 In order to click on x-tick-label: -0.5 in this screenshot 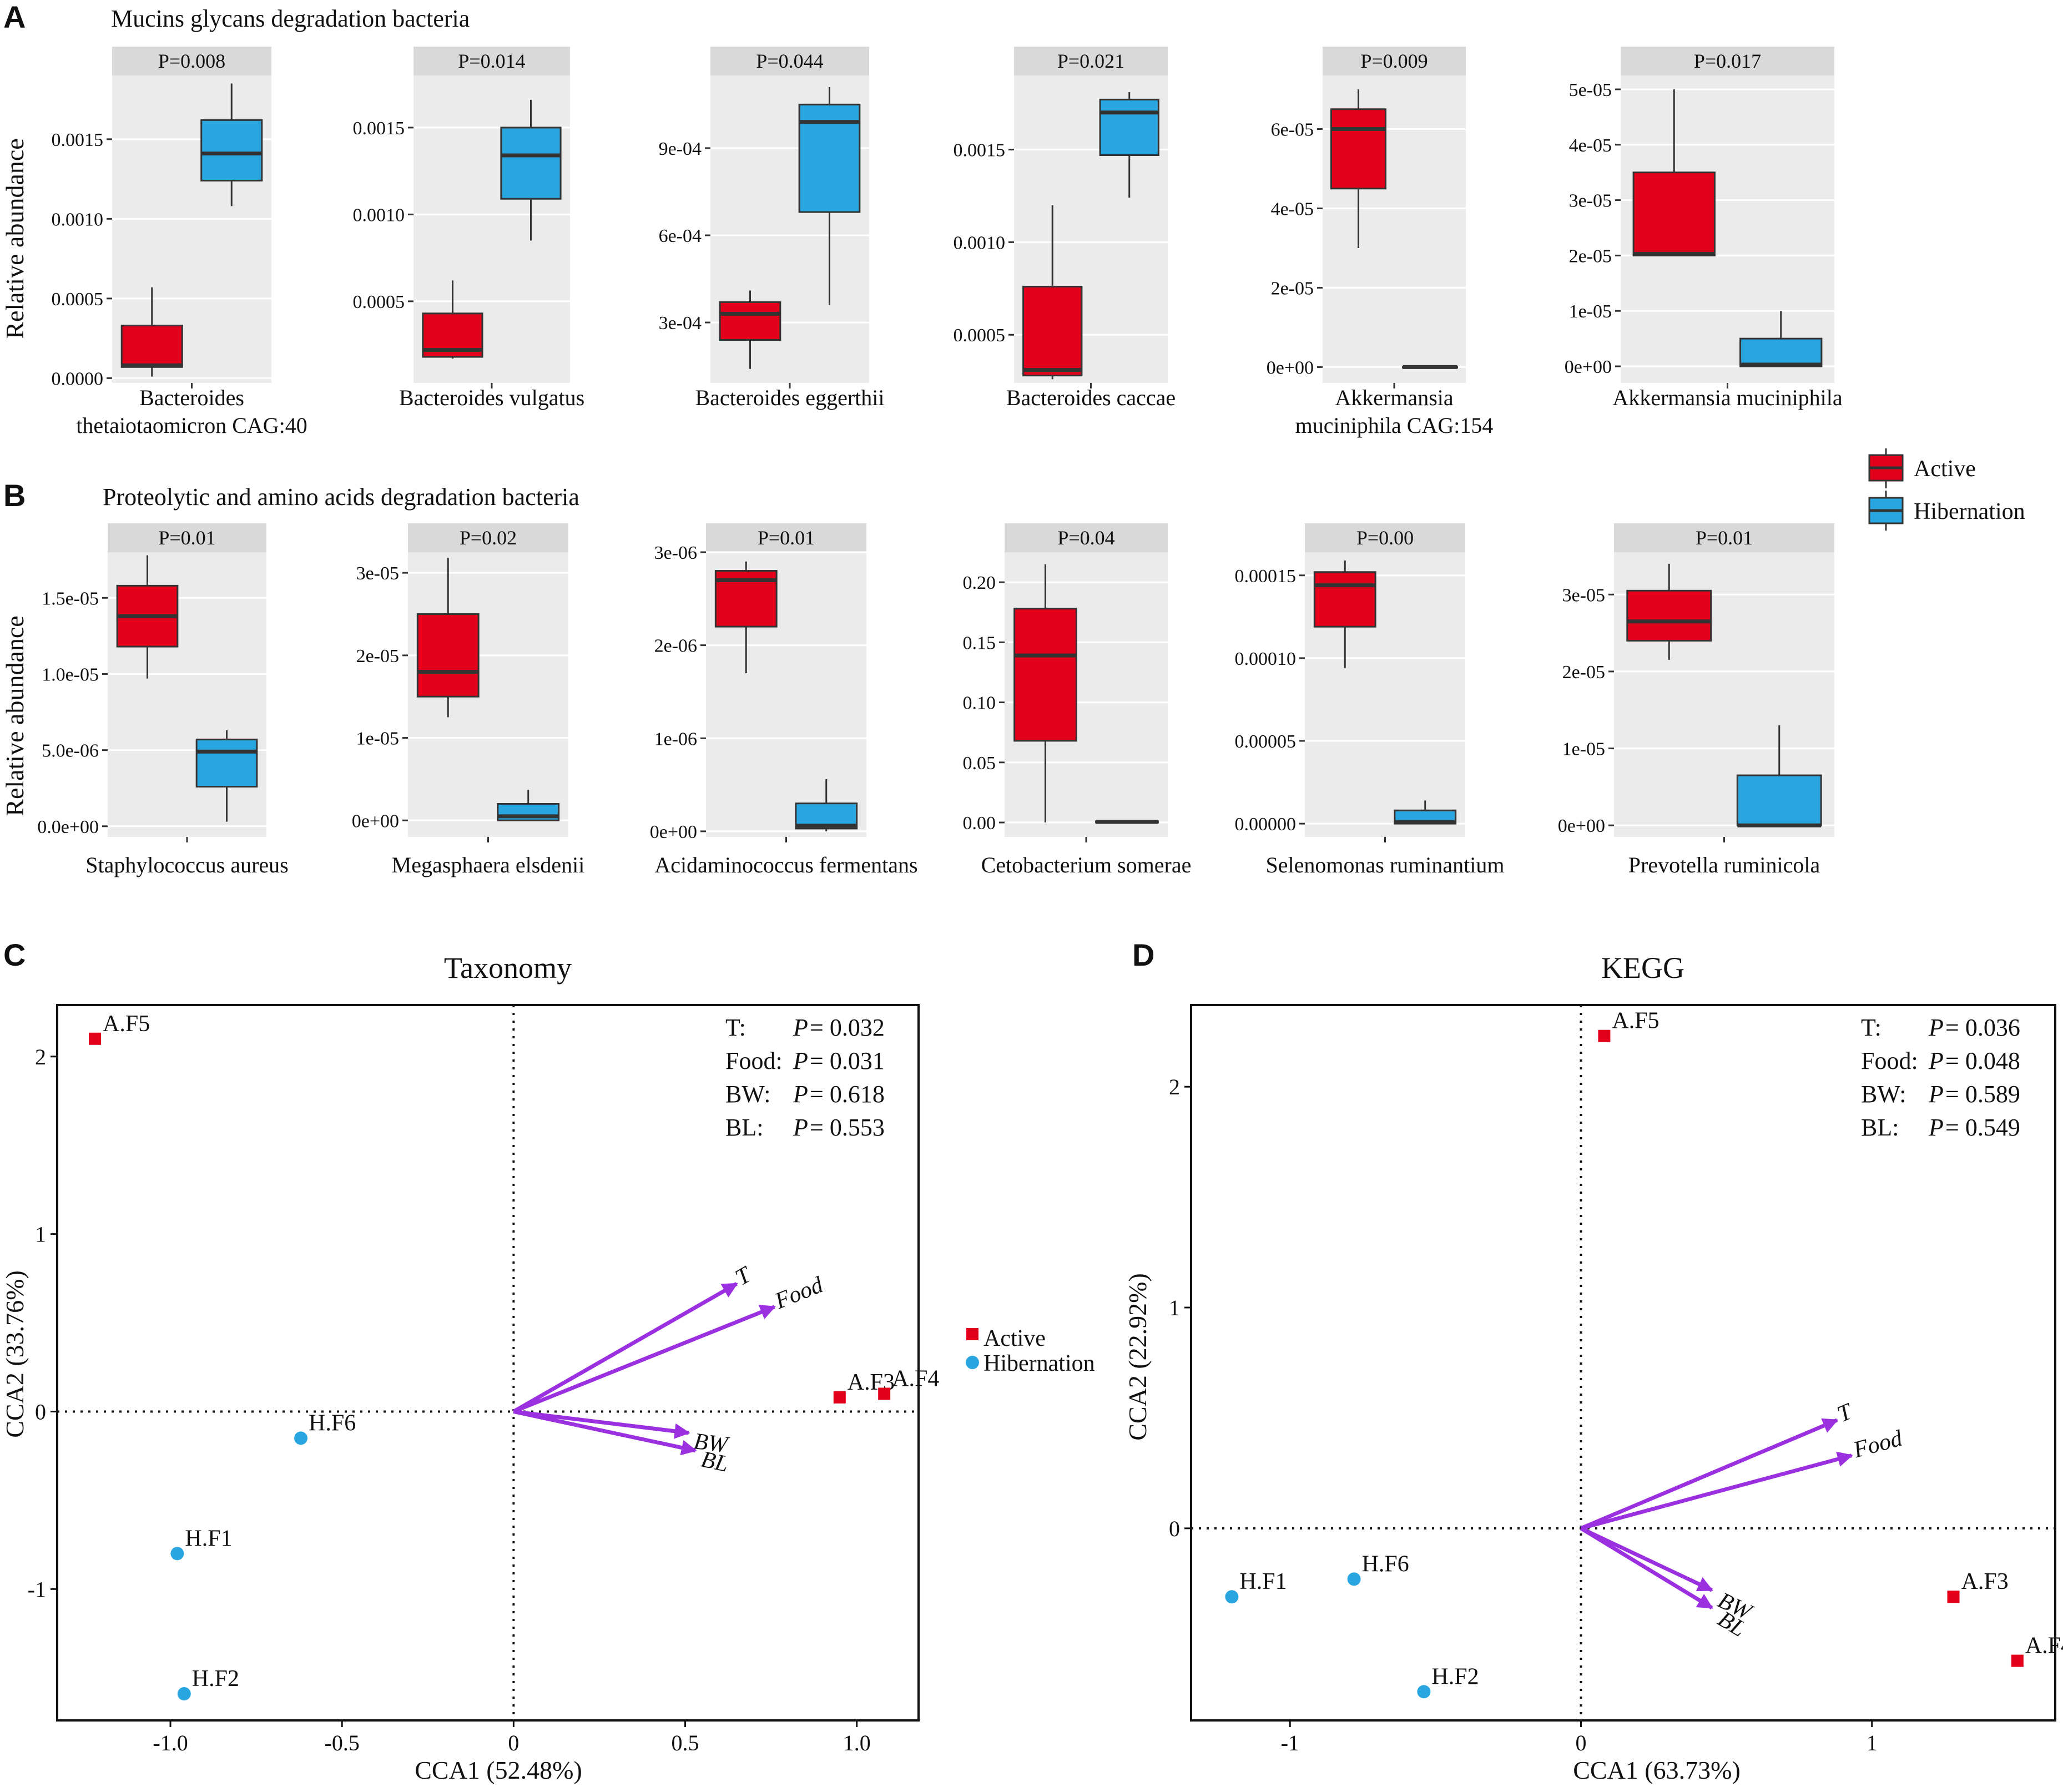, I will do `click(342, 1742)`.